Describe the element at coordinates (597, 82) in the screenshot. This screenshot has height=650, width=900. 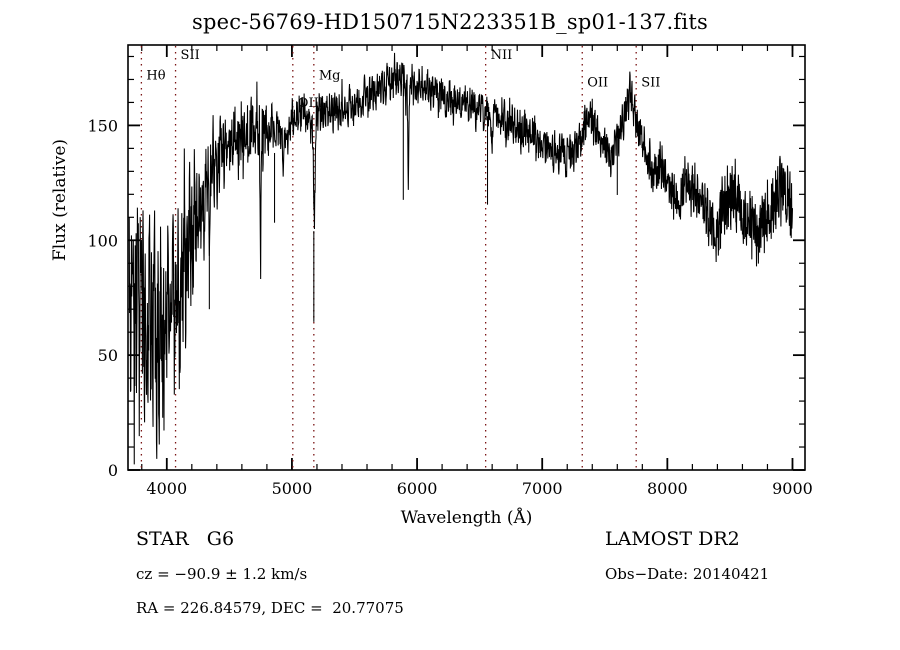
I see `spectral-line-label: OII` at that location.